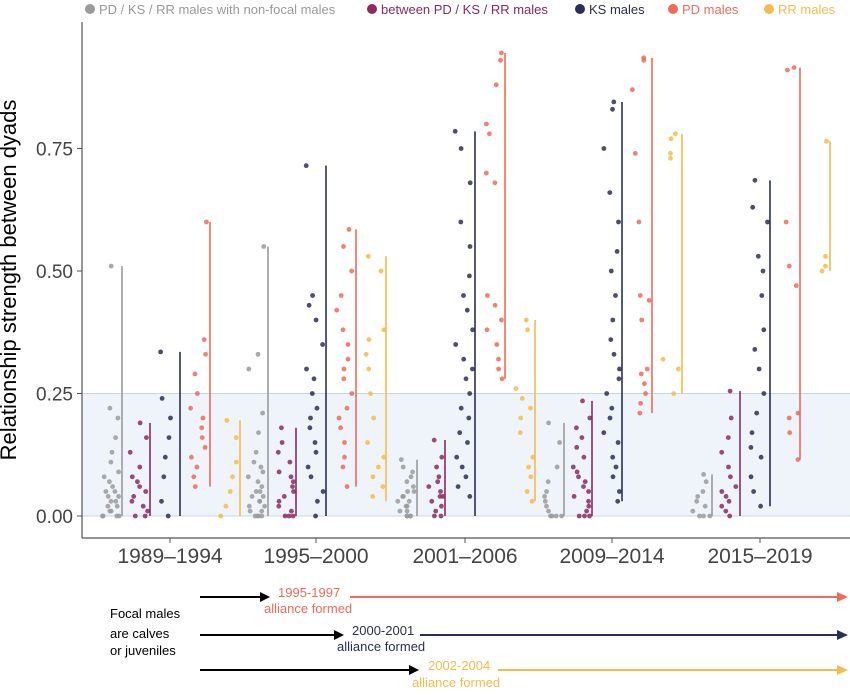 The width and height of the screenshot is (850, 695). Describe the element at coordinates (464, 556) in the screenshot. I see `x-tick-label: 2001–2006` at that location.